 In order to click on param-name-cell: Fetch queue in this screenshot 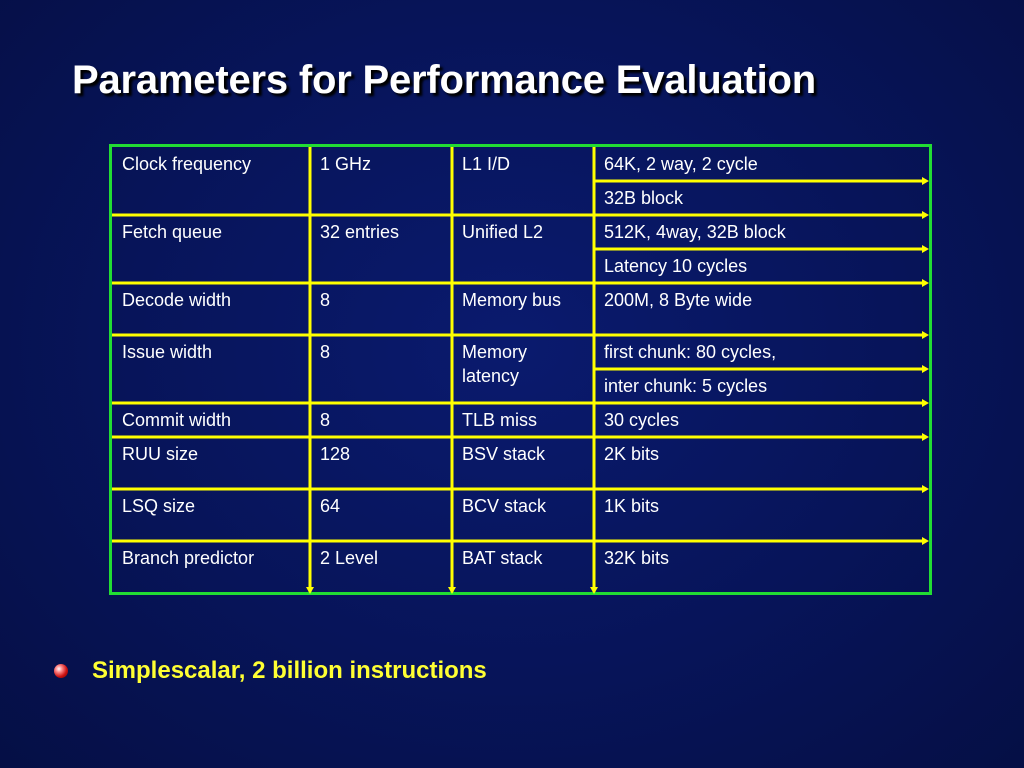, I will do `click(172, 232)`.